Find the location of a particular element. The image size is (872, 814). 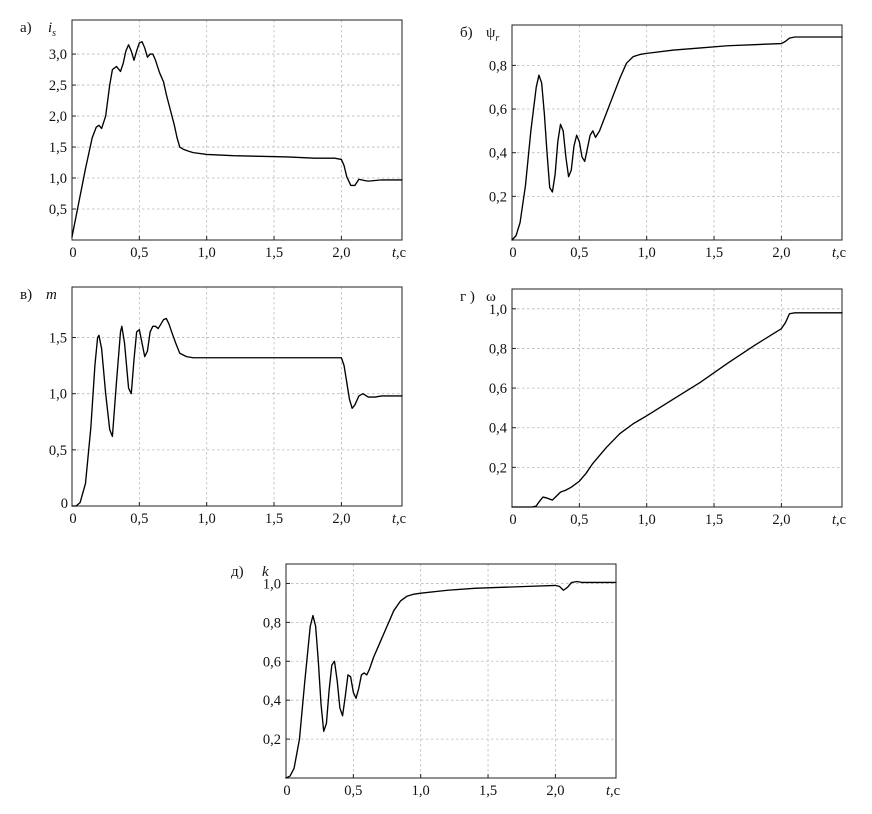

y-axis-subscript: r is located at coordinates (497, 38).